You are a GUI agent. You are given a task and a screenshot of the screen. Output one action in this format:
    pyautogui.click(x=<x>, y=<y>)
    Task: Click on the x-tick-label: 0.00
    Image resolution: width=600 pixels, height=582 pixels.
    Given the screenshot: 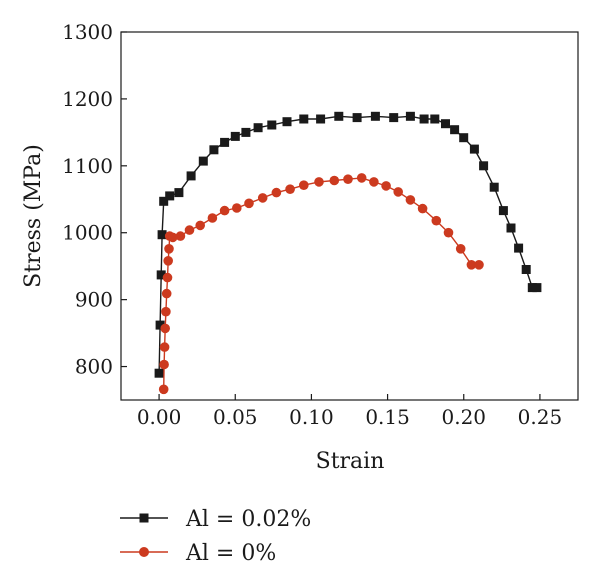 What is the action you would take?
    pyautogui.click(x=159, y=417)
    